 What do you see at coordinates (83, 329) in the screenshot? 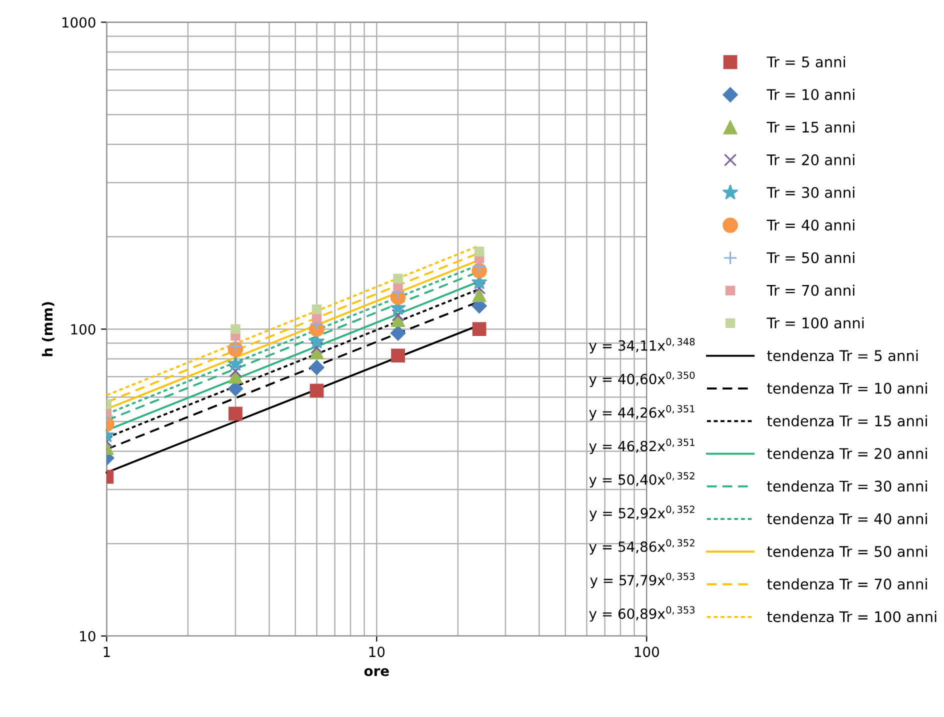
I see `y-tick-label: 100` at bounding box center [83, 329].